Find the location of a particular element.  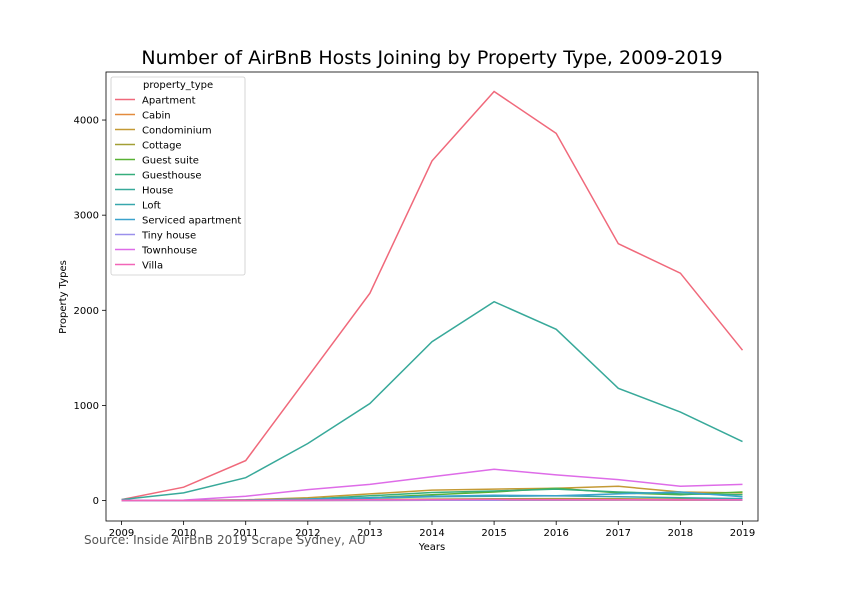

x-tick-label: 2009 is located at coordinates (121, 533).